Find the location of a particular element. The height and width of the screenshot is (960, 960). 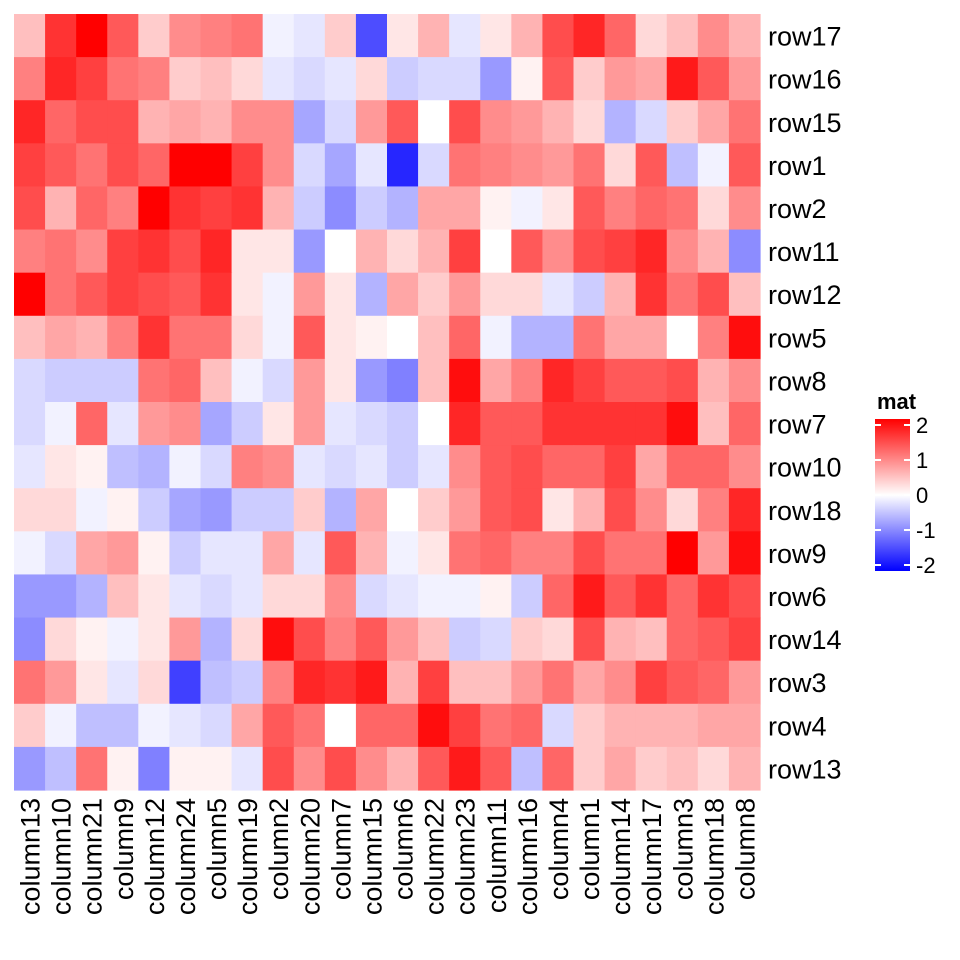

column-label: column13 is located at coordinates (31, 856).